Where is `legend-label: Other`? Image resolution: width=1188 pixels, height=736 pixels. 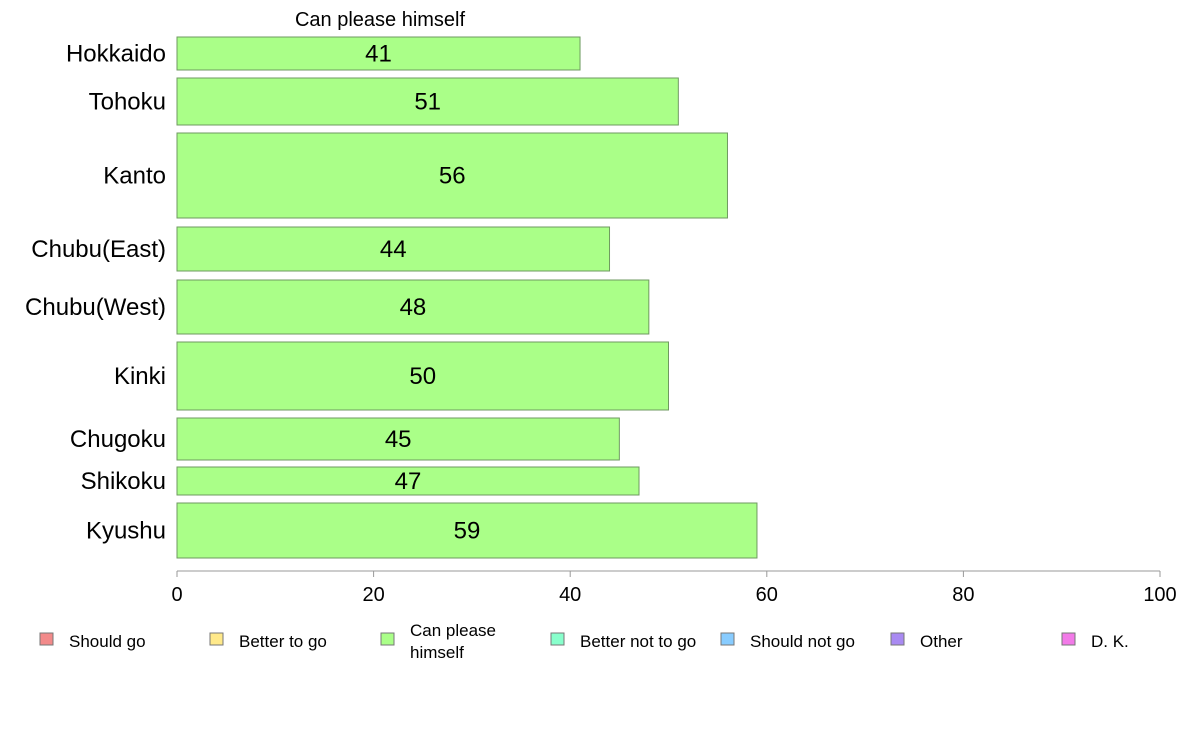 legend-label: Other is located at coordinates (941, 641).